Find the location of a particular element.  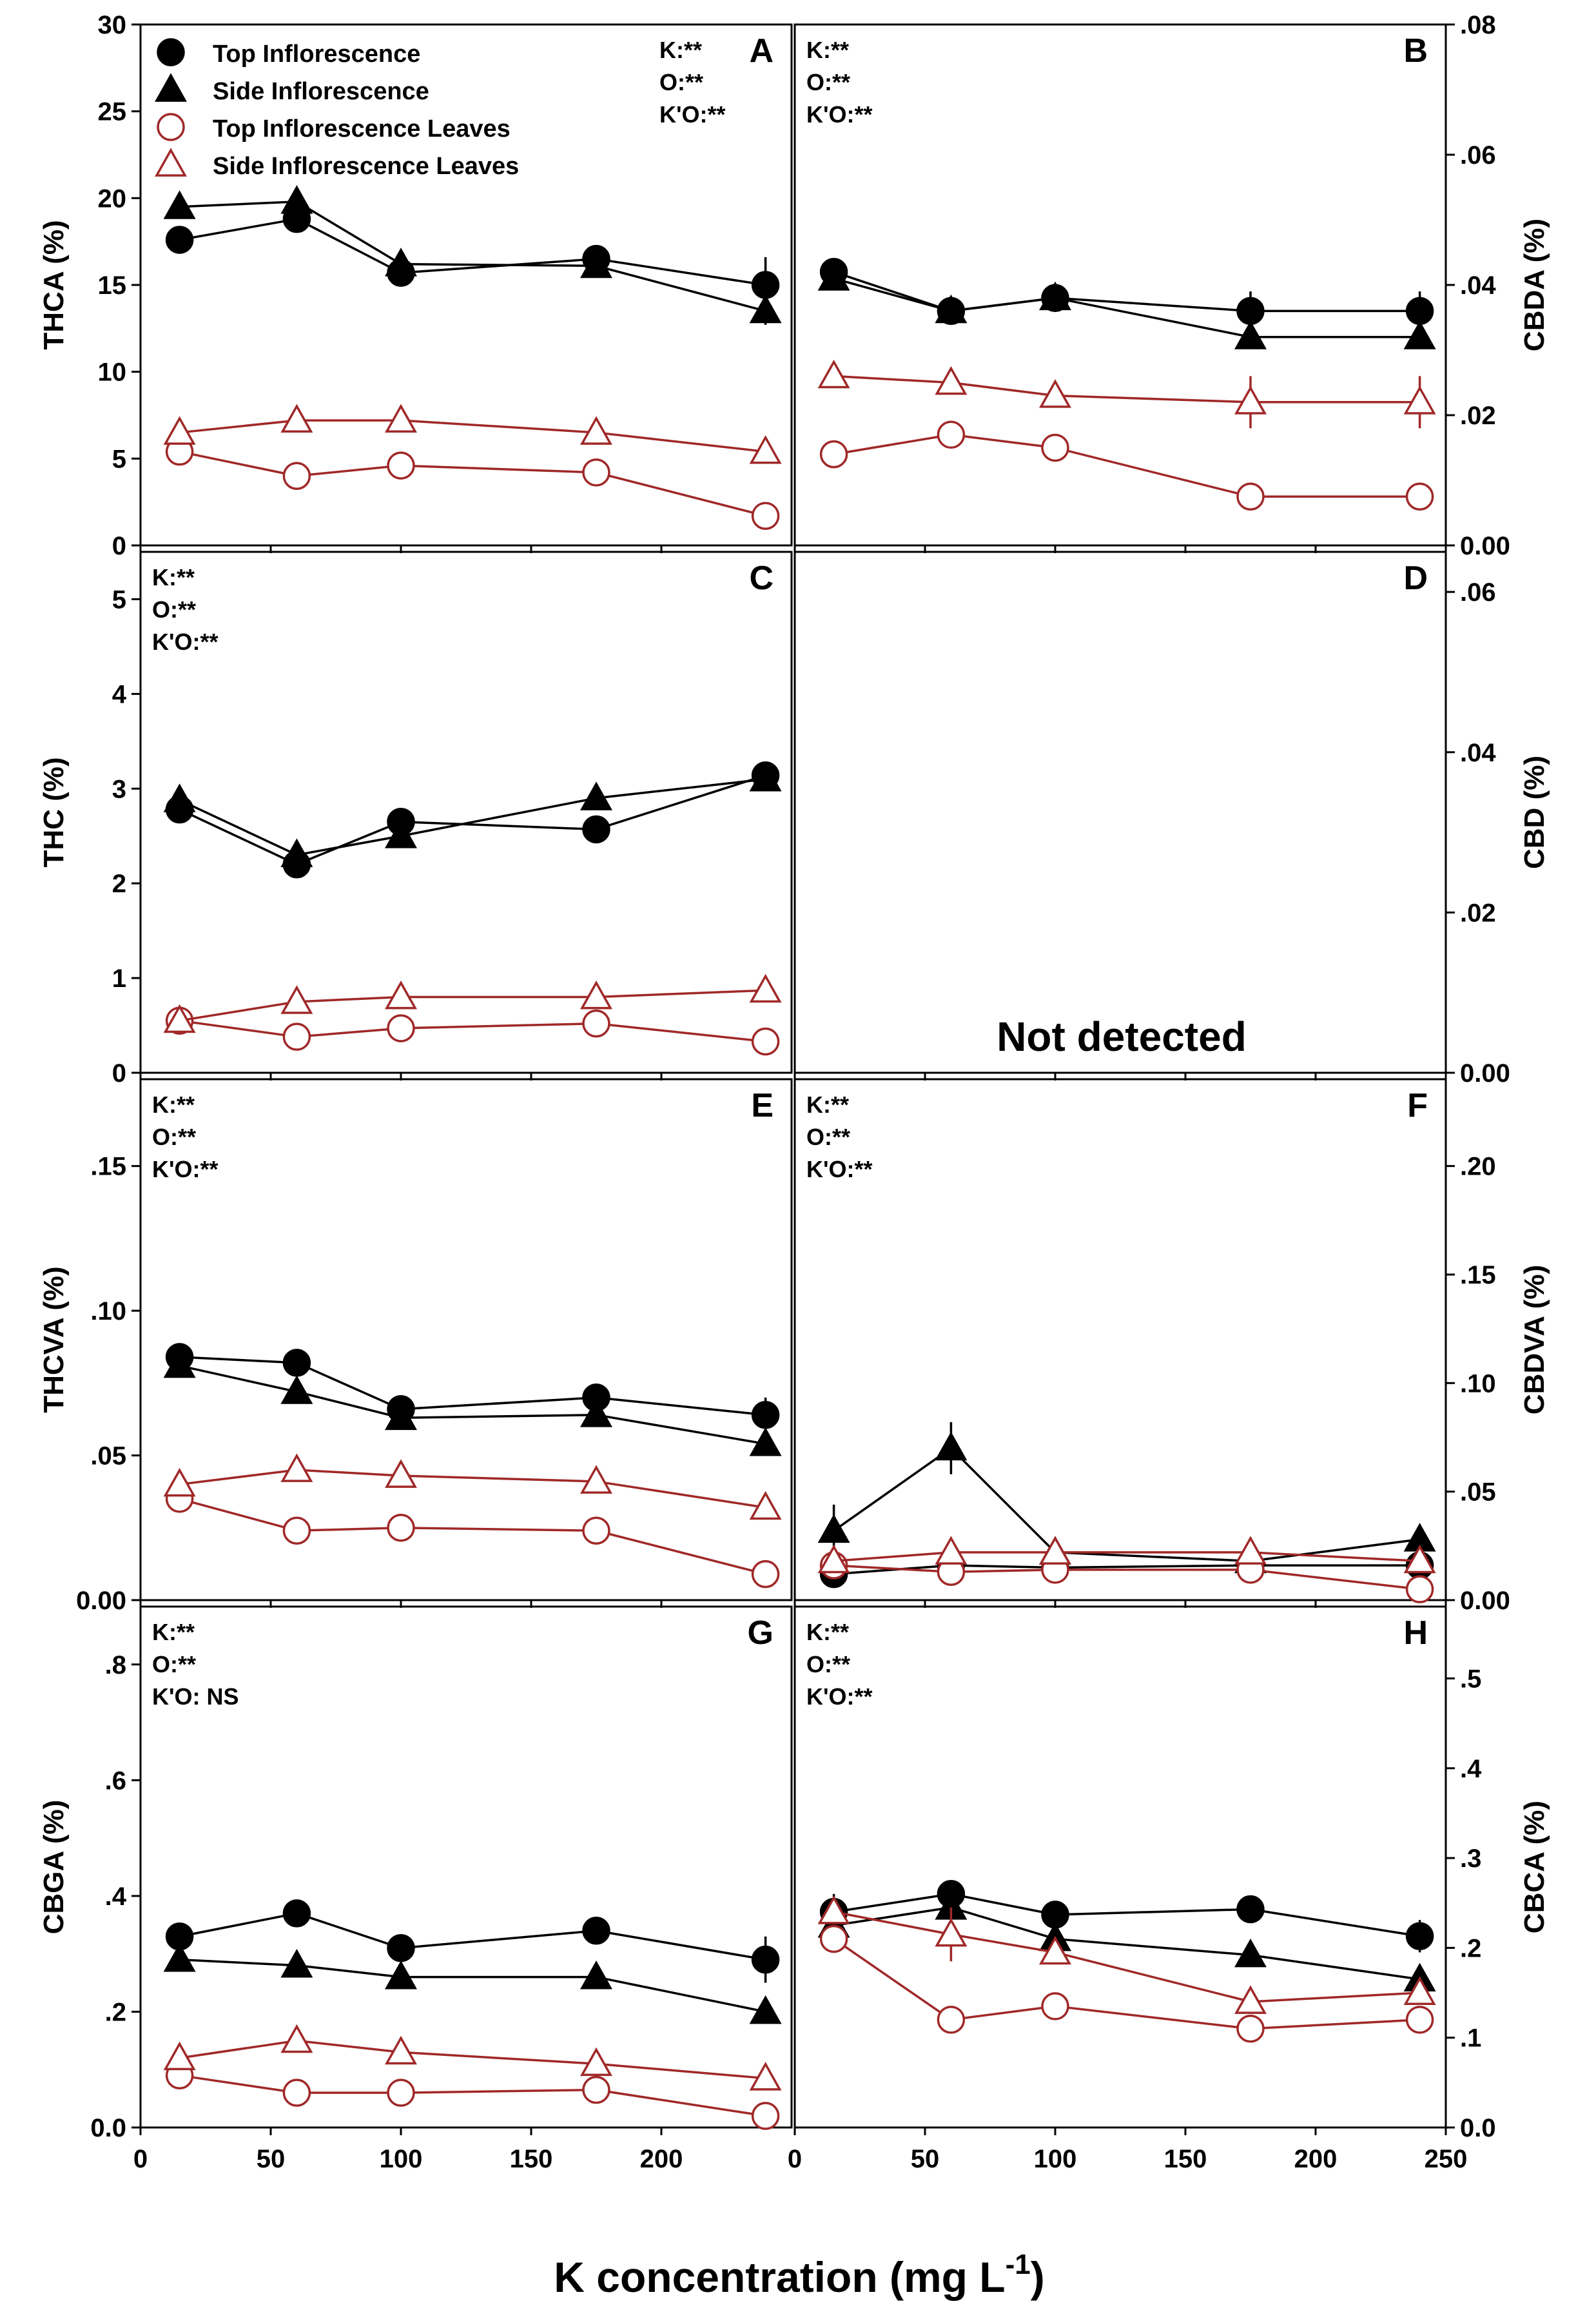

y-tick-label: 3 is located at coordinates (119, 789).